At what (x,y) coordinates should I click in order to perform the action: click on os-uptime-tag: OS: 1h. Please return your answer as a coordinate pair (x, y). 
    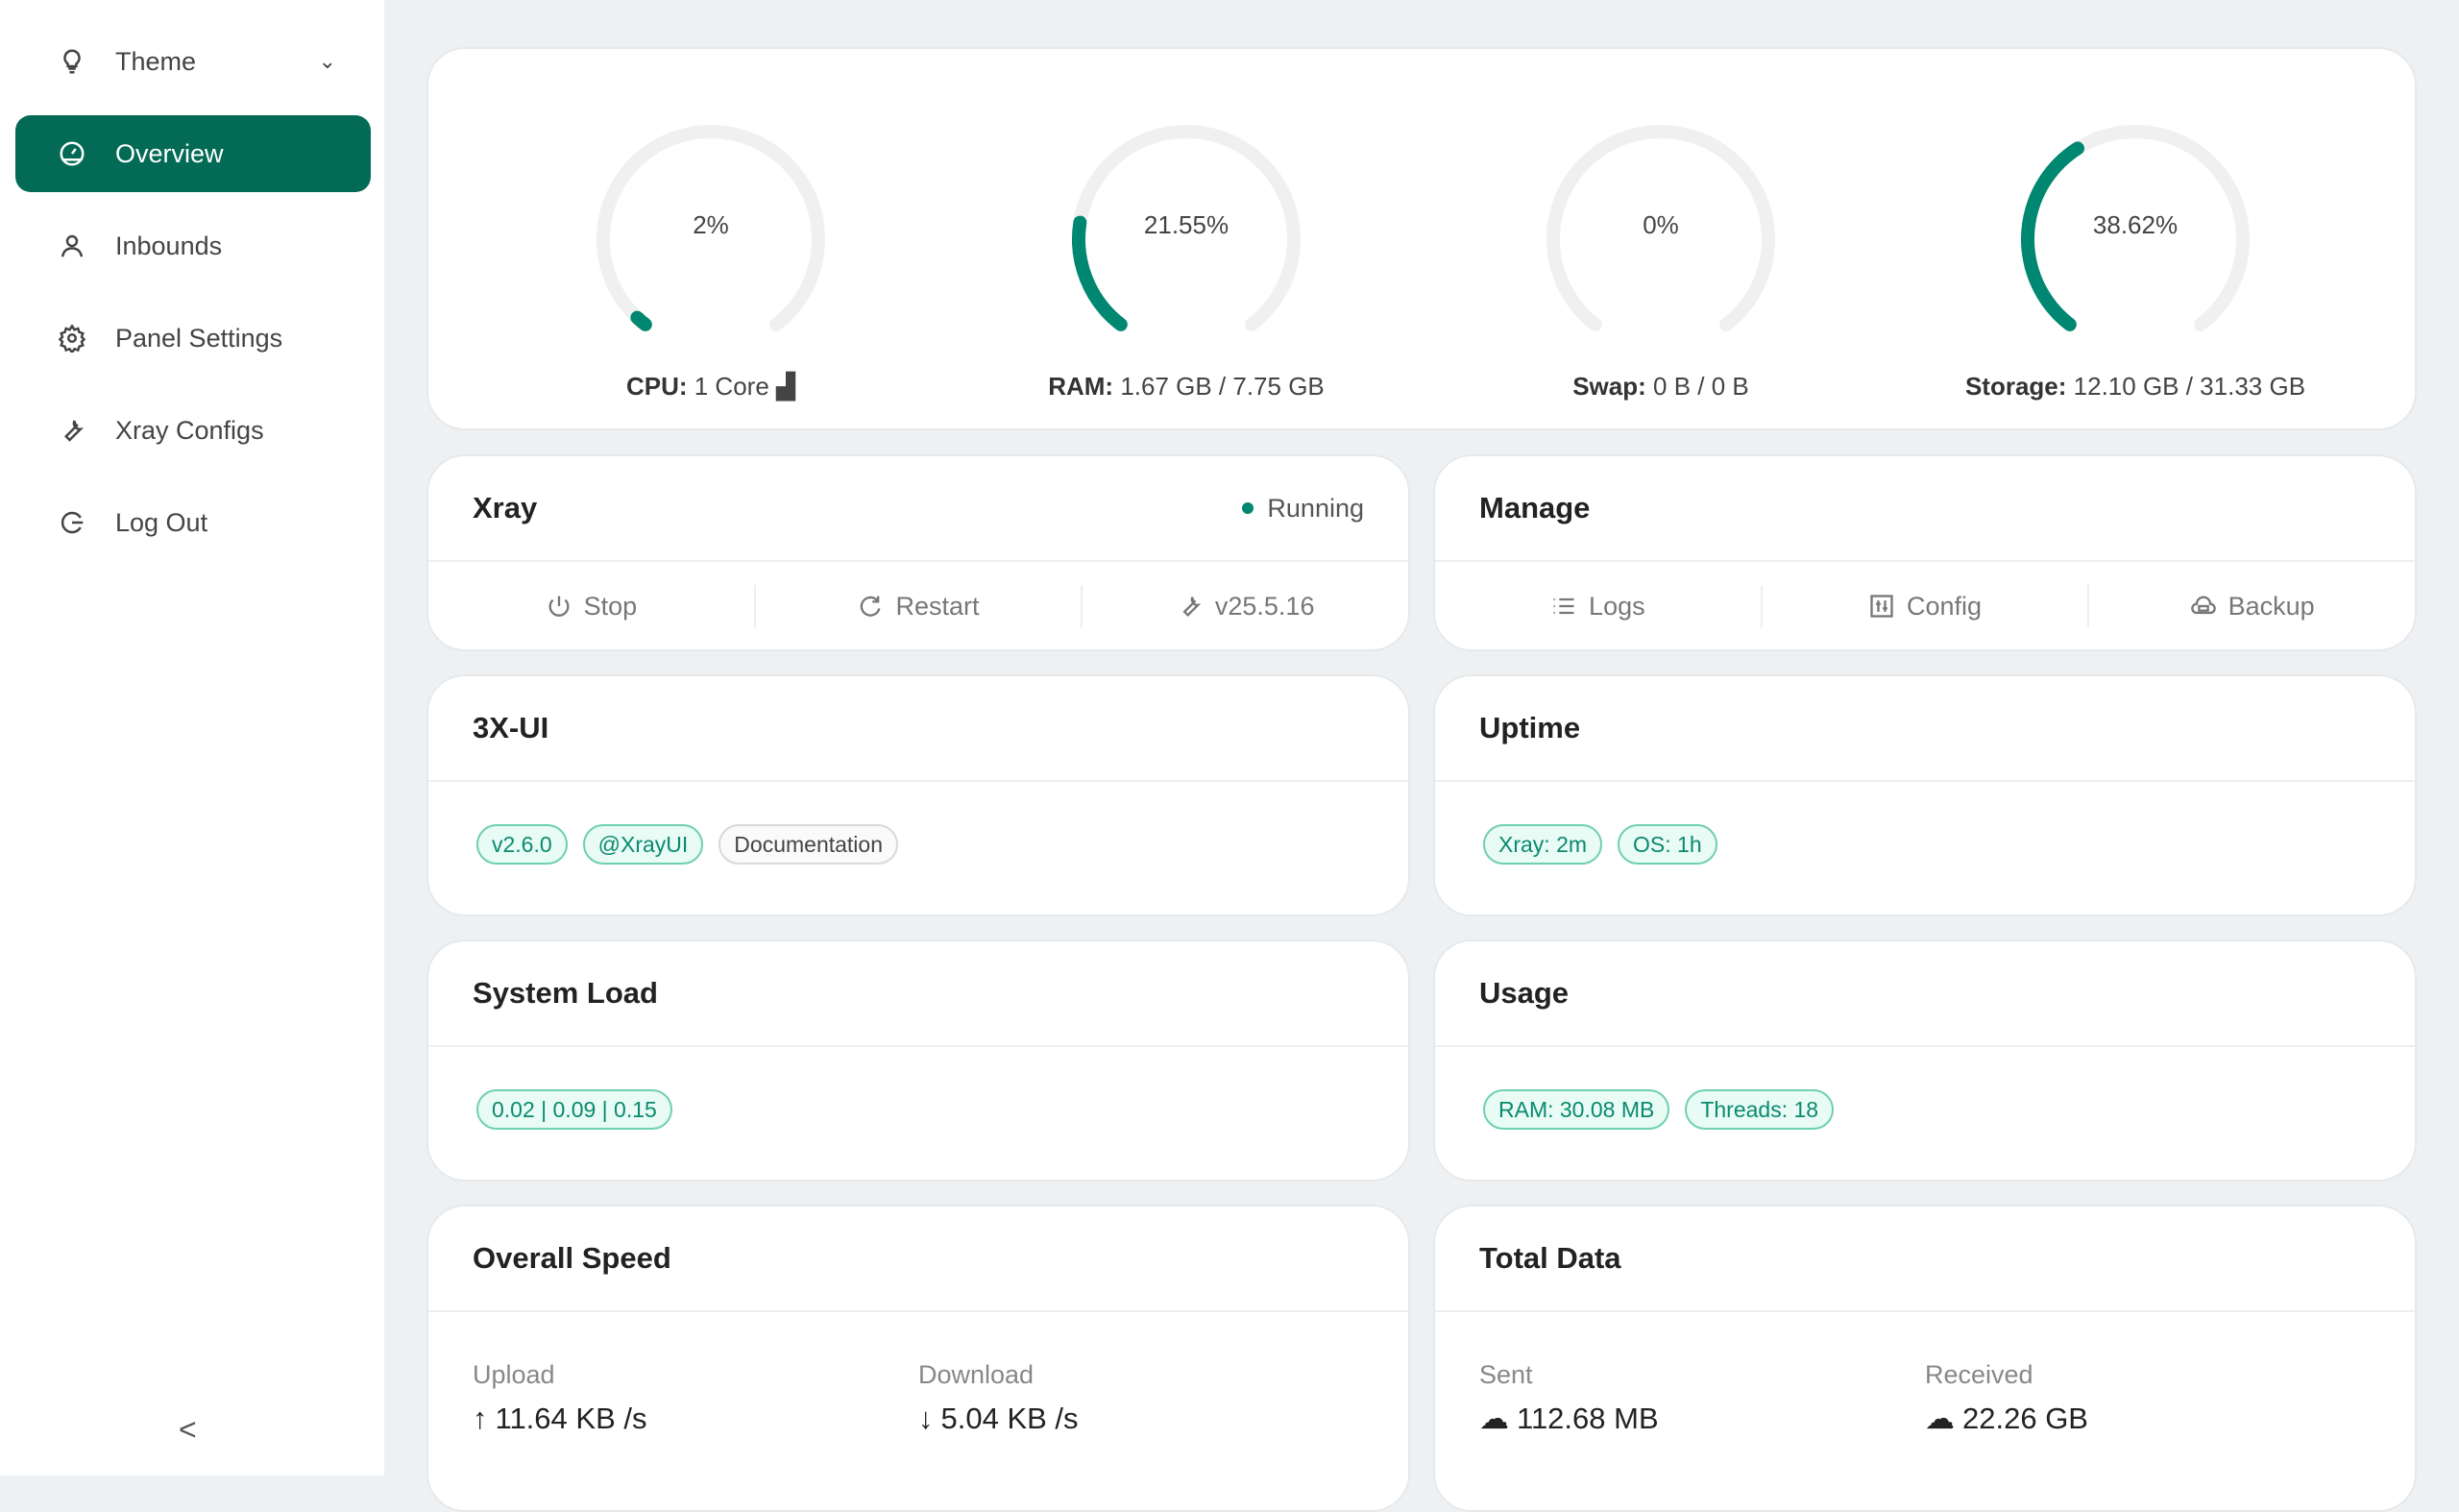
    Looking at the image, I should click on (1667, 844).